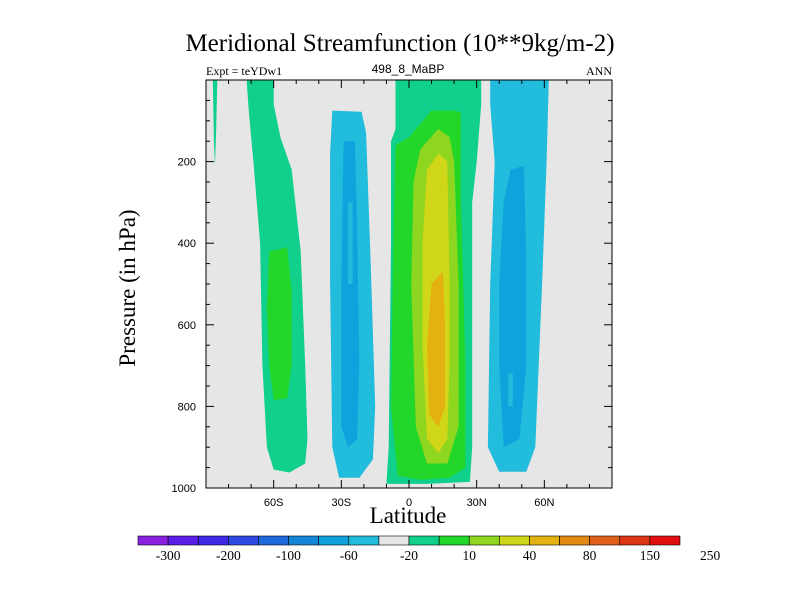 The width and height of the screenshot is (800, 600). What do you see at coordinates (215, 123) in the screenshot?
I see `polar-sliver` at bounding box center [215, 123].